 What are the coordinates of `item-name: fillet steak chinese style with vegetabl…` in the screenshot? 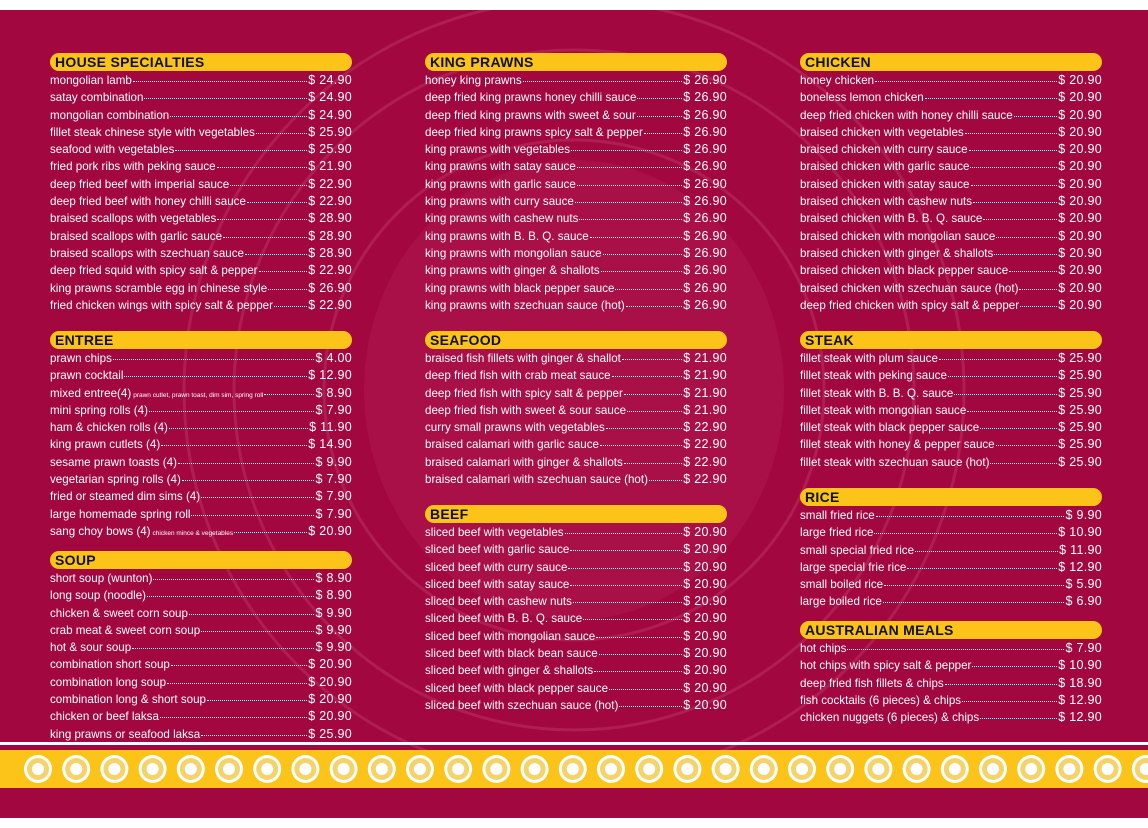 It's located at (152, 132).